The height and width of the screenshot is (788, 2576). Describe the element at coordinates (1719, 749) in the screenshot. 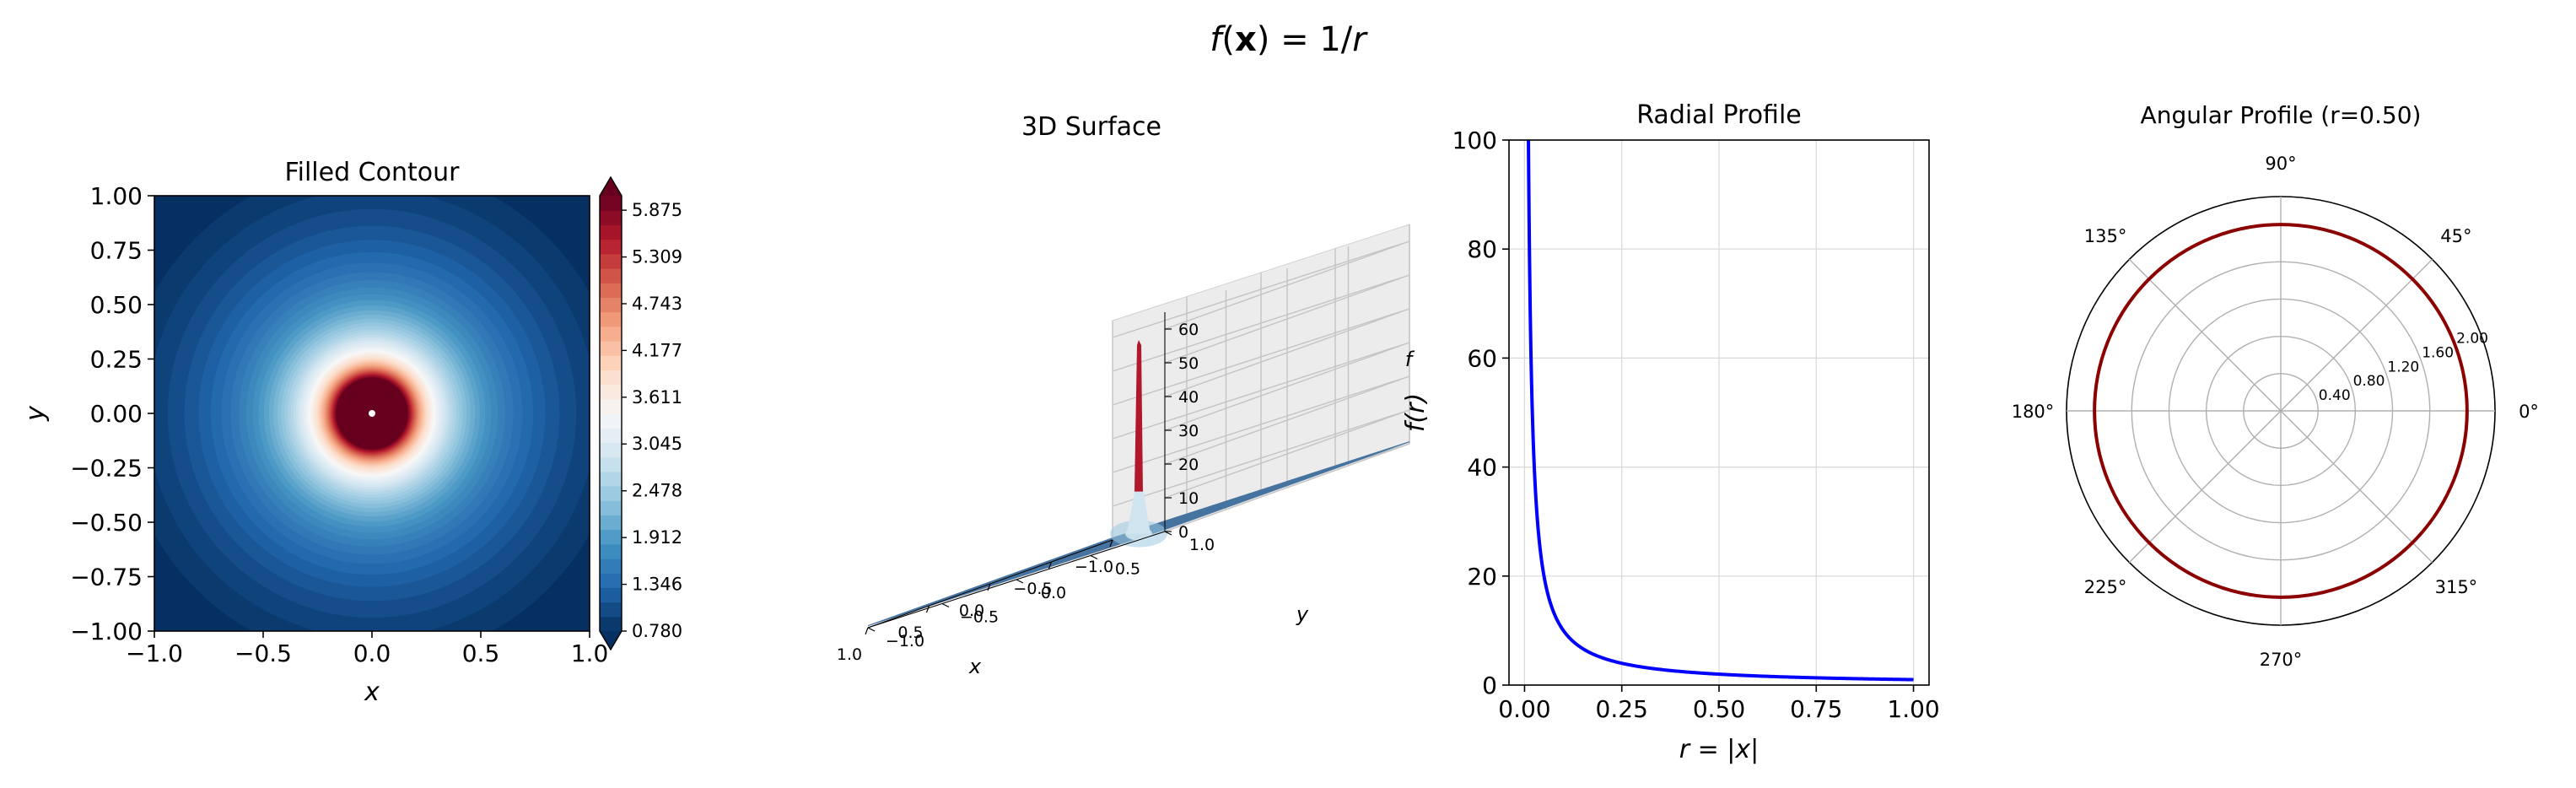

I see `radial-x-label: r = |x|` at that location.